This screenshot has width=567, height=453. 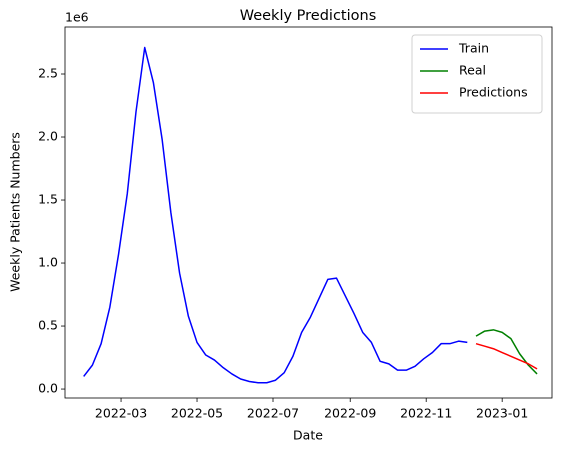 I want to click on x-tick-label: 2022-11, so click(x=426, y=413).